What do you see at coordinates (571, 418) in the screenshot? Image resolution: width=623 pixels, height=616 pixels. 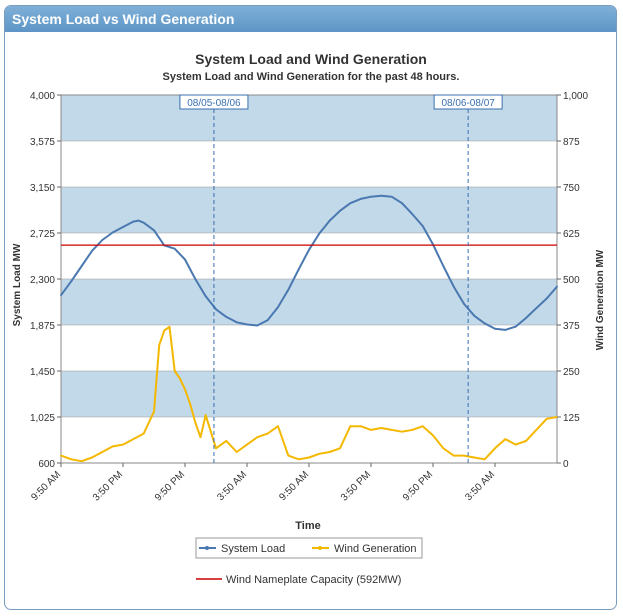 I see `y-right-tick-label: 125` at bounding box center [571, 418].